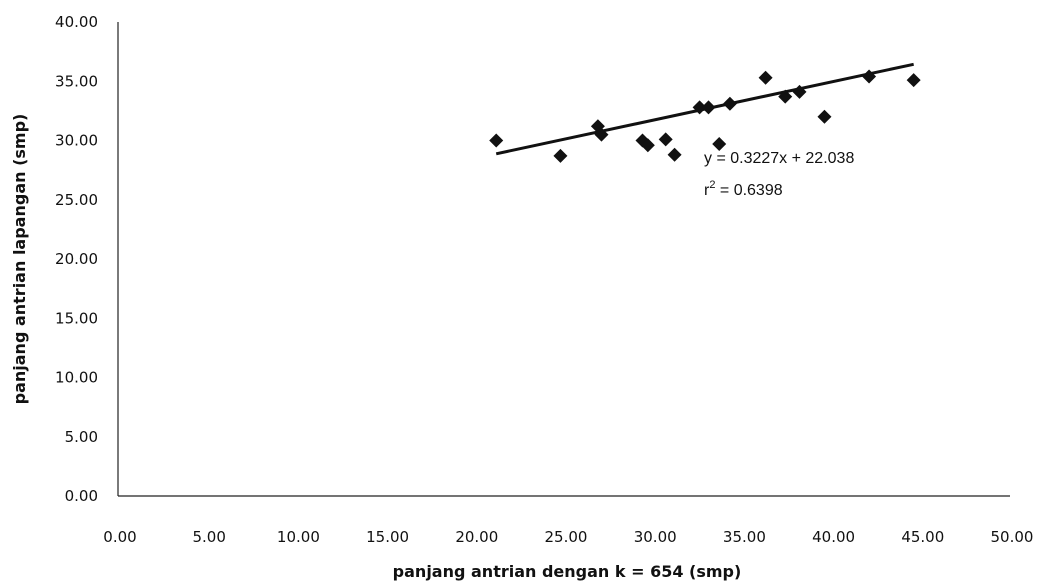 This screenshot has width=1039, height=586. Describe the element at coordinates (1012, 537) in the screenshot. I see `x-tick-label: 50.00` at that location.